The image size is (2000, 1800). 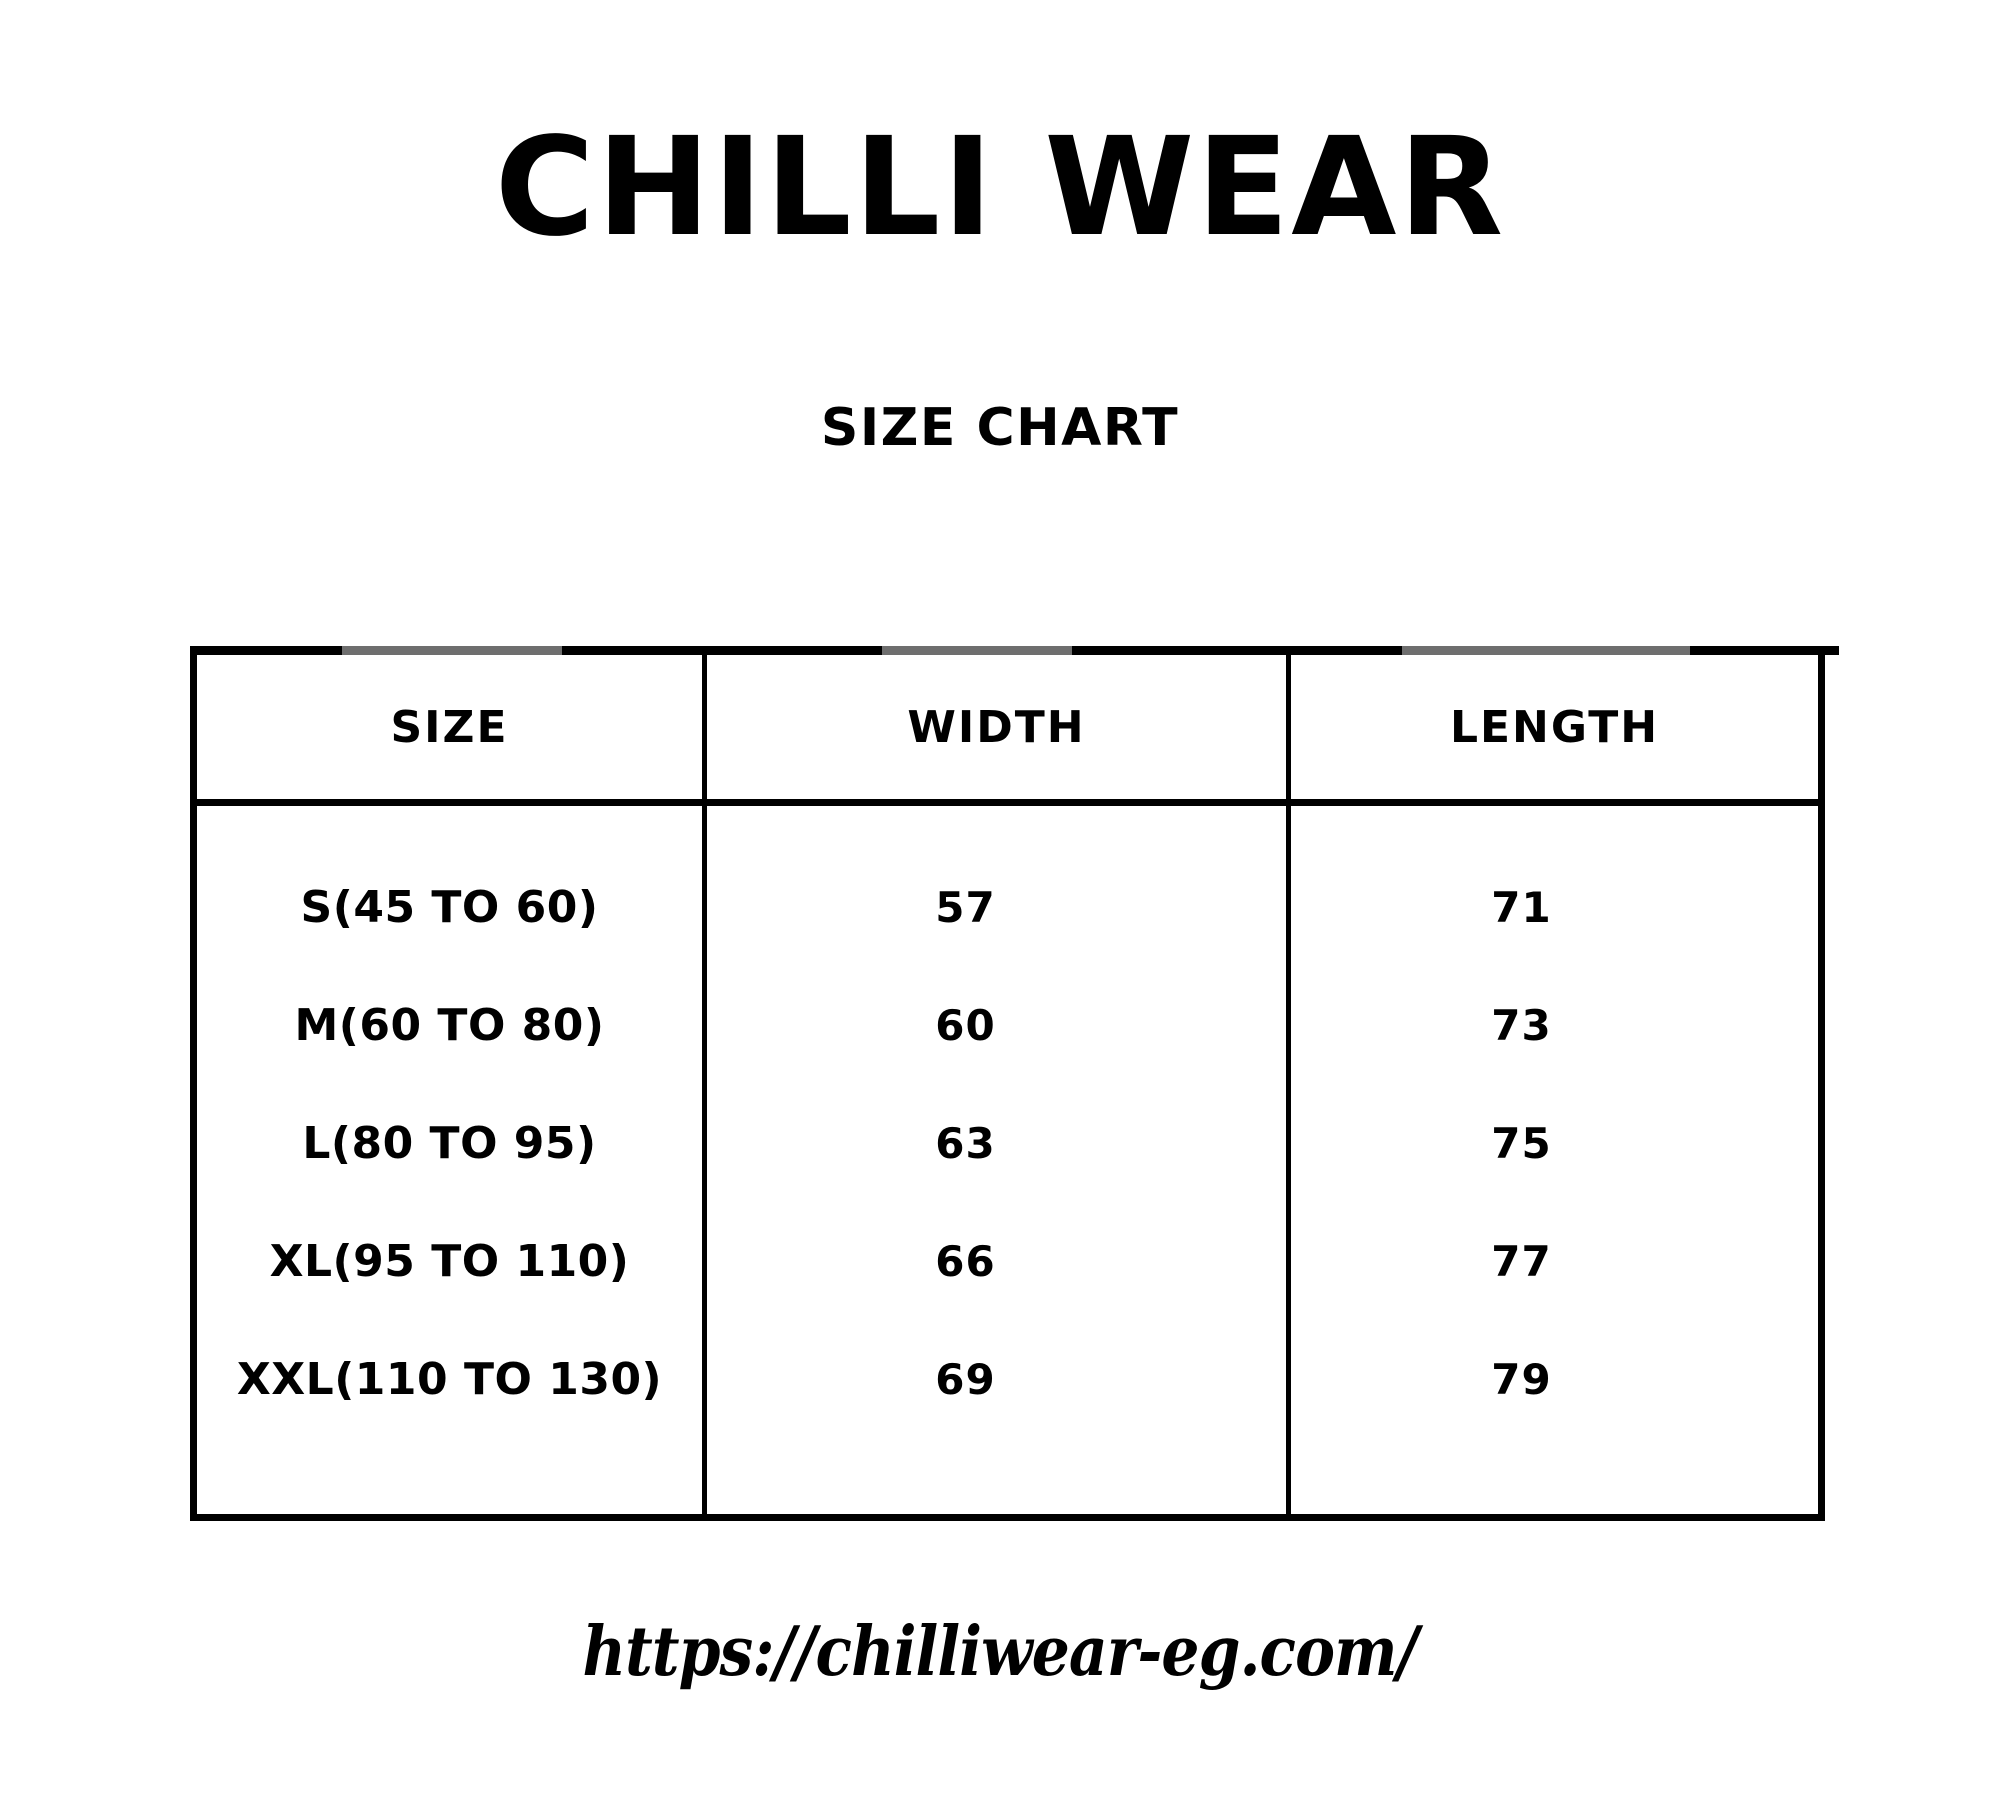 What do you see at coordinates (965, 1143) in the screenshot?
I see `table-row: 63` at bounding box center [965, 1143].